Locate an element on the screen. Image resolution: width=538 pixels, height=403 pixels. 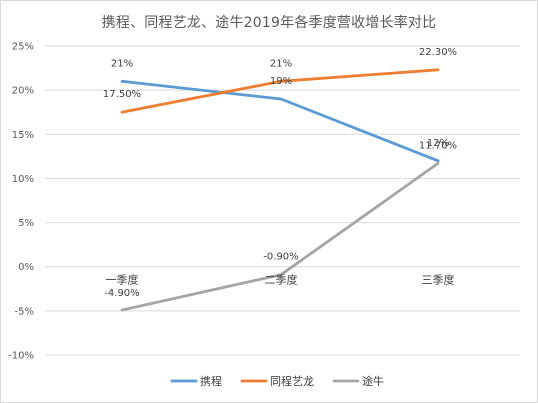
x-axis-category-labels: 一季度 二季度 三季度 is located at coordinates (280, 280).